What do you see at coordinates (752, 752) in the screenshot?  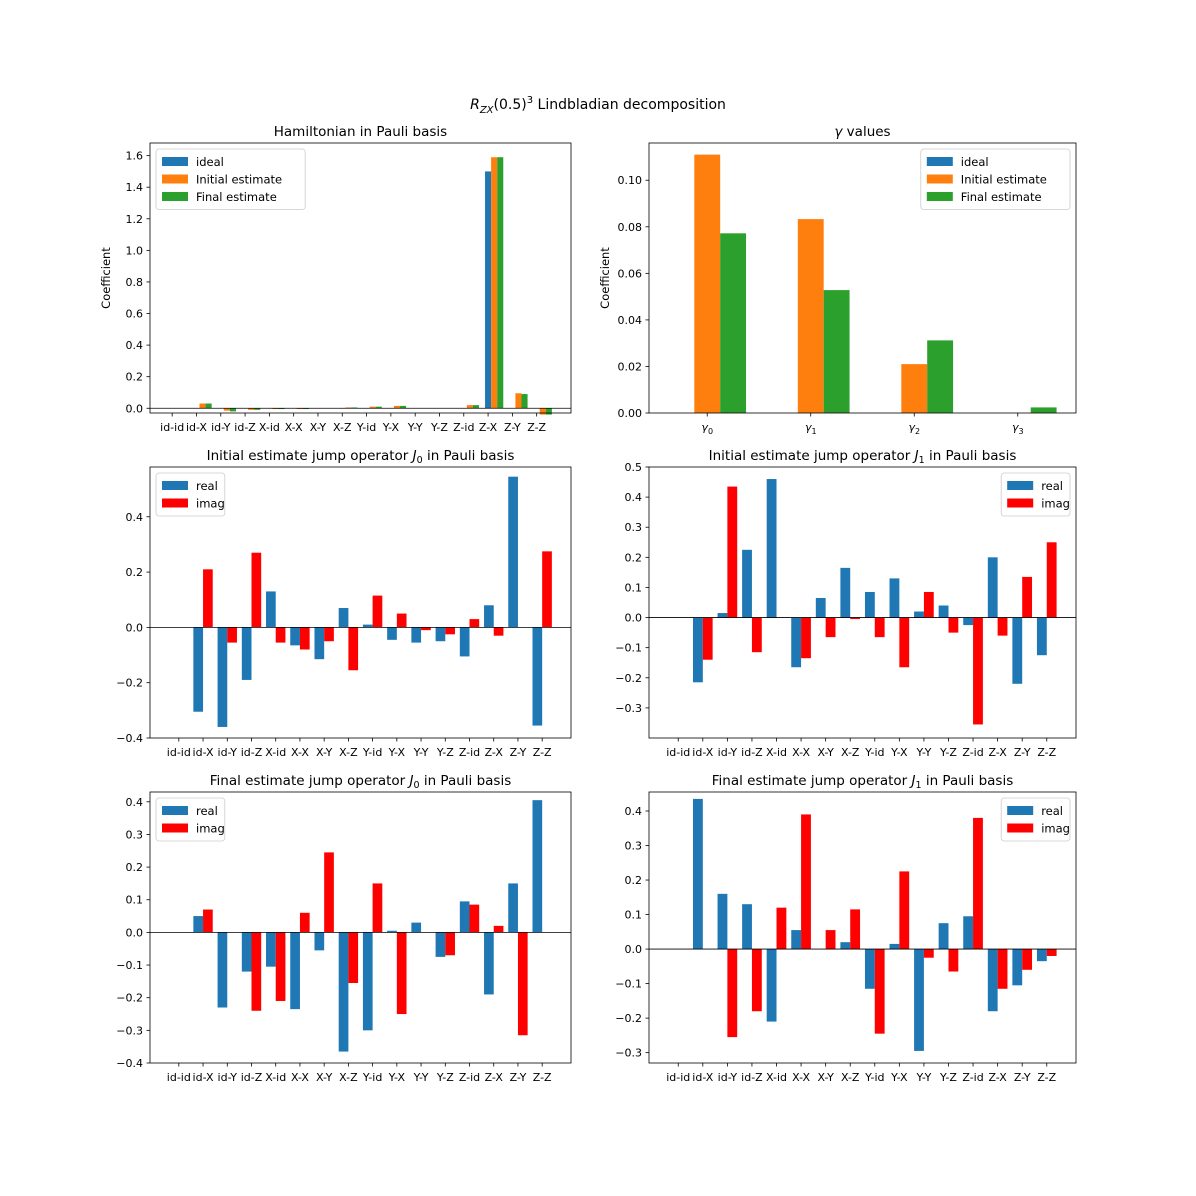 I see `x-tick-label: id-Z` at bounding box center [752, 752].